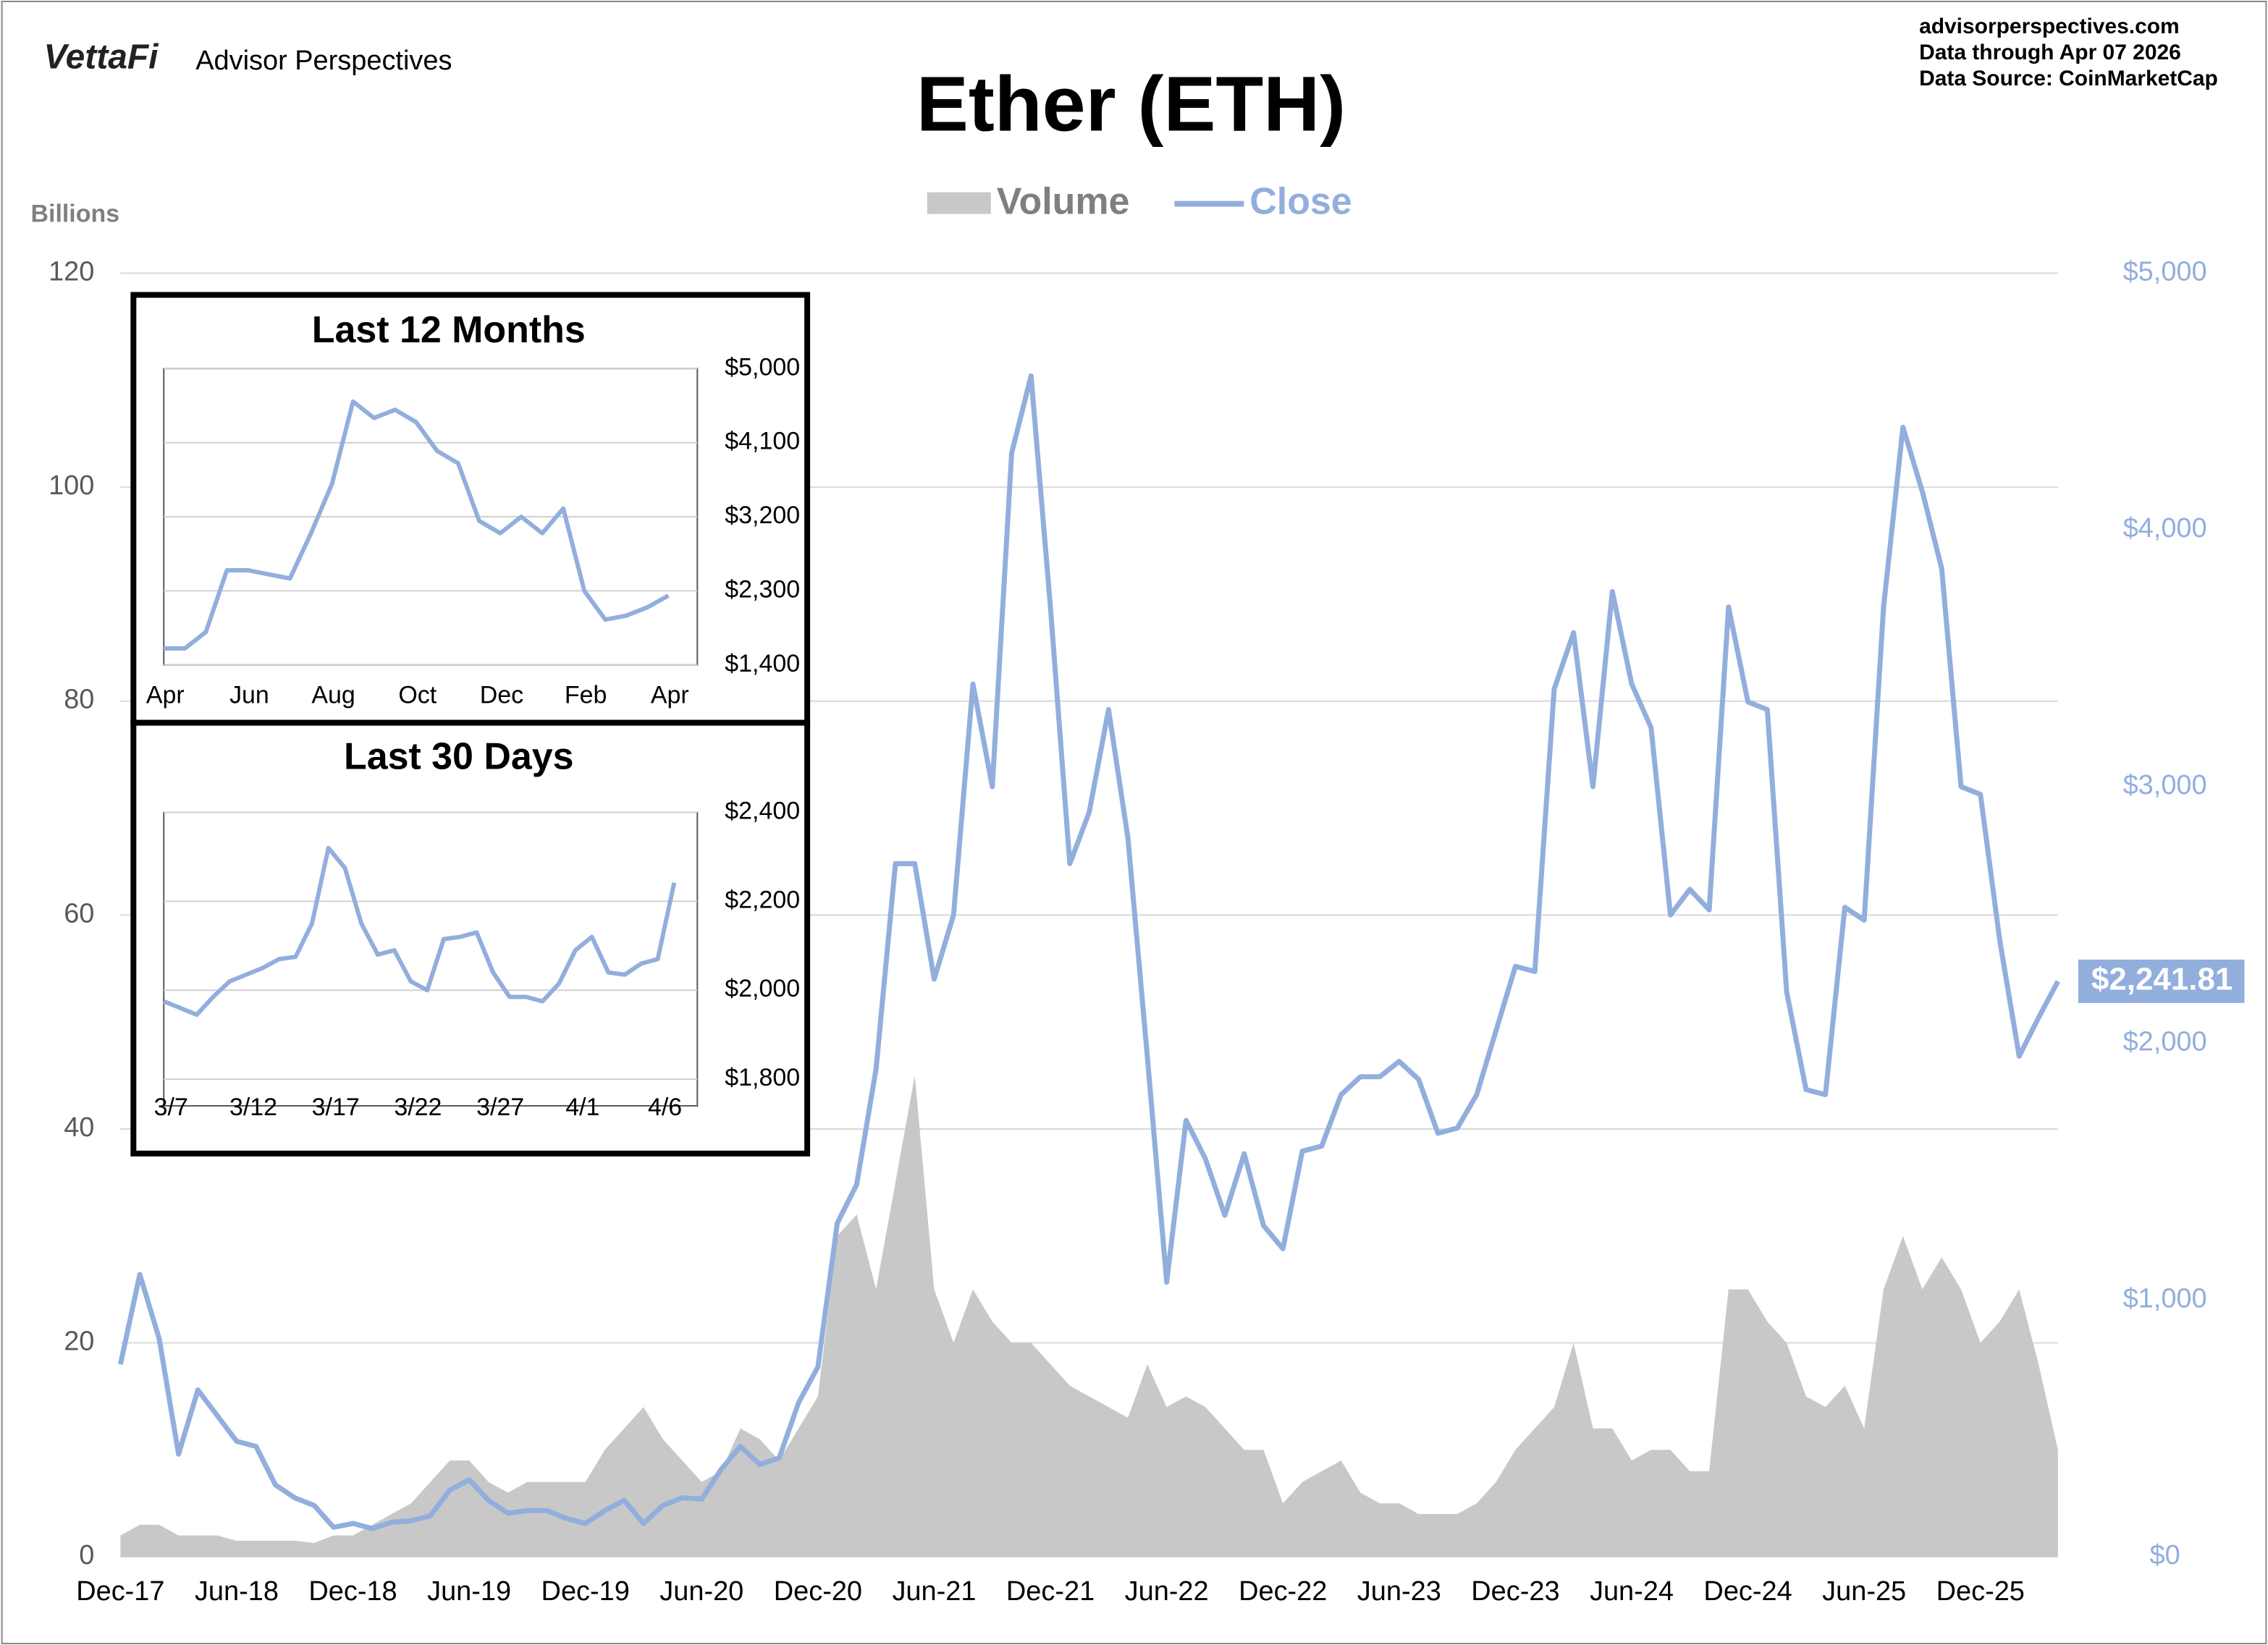 The width and height of the screenshot is (2268, 1645). Describe the element at coordinates (86, 1555) in the screenshot. I see `y-tick-label: 0` at that location.